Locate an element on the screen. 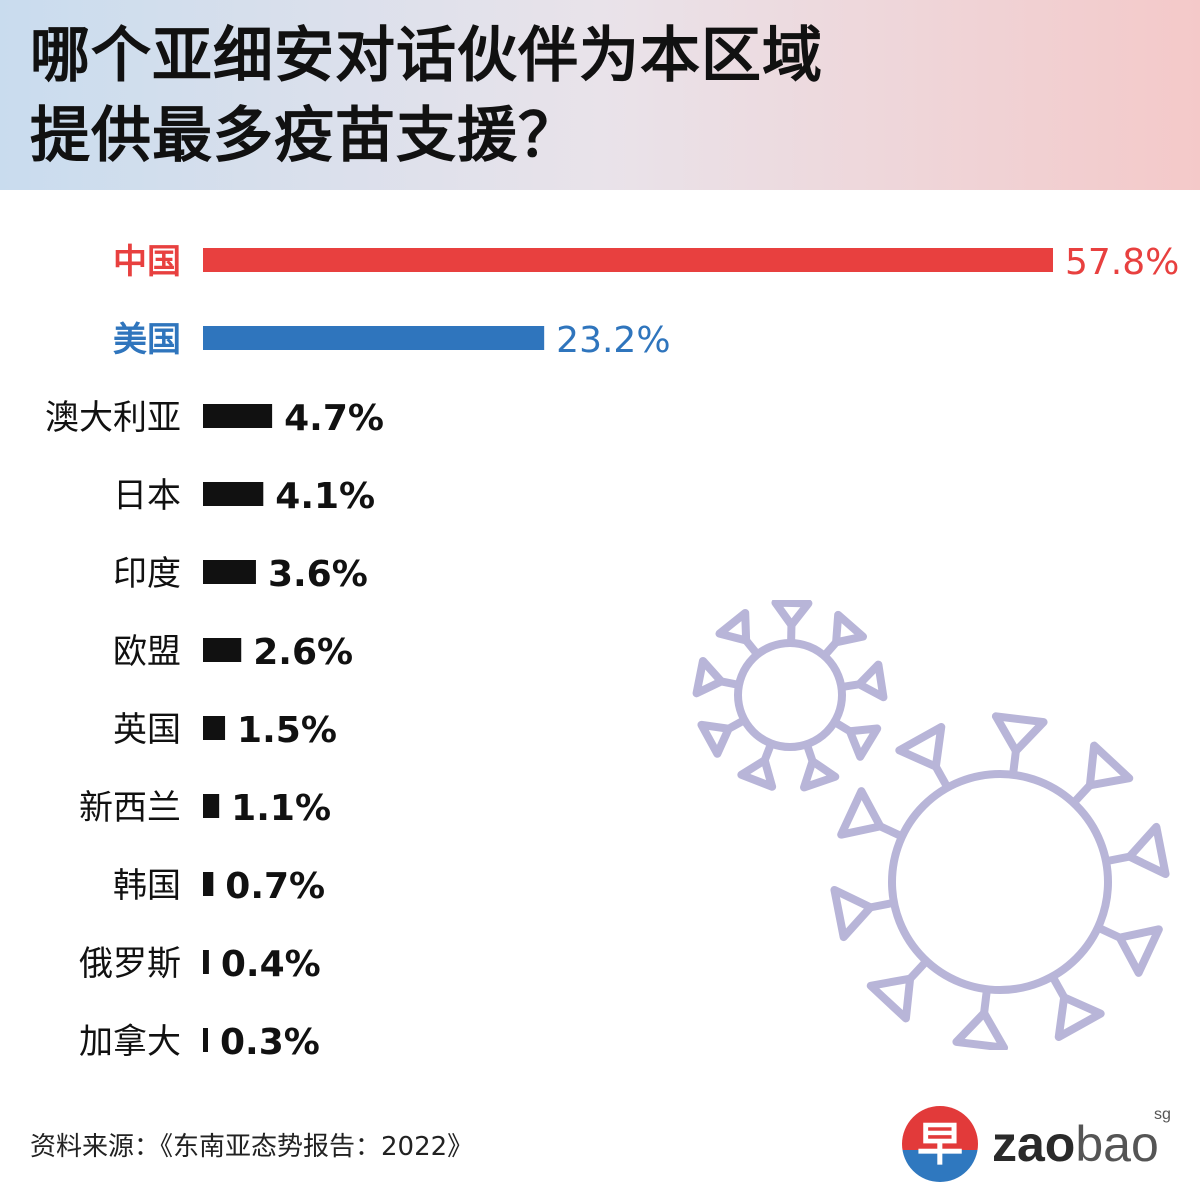 Image resolution: width=1200 pixels, height=1200 pixels. zaobao-logo-mark: 早 is located at coordinates (940, 1144).